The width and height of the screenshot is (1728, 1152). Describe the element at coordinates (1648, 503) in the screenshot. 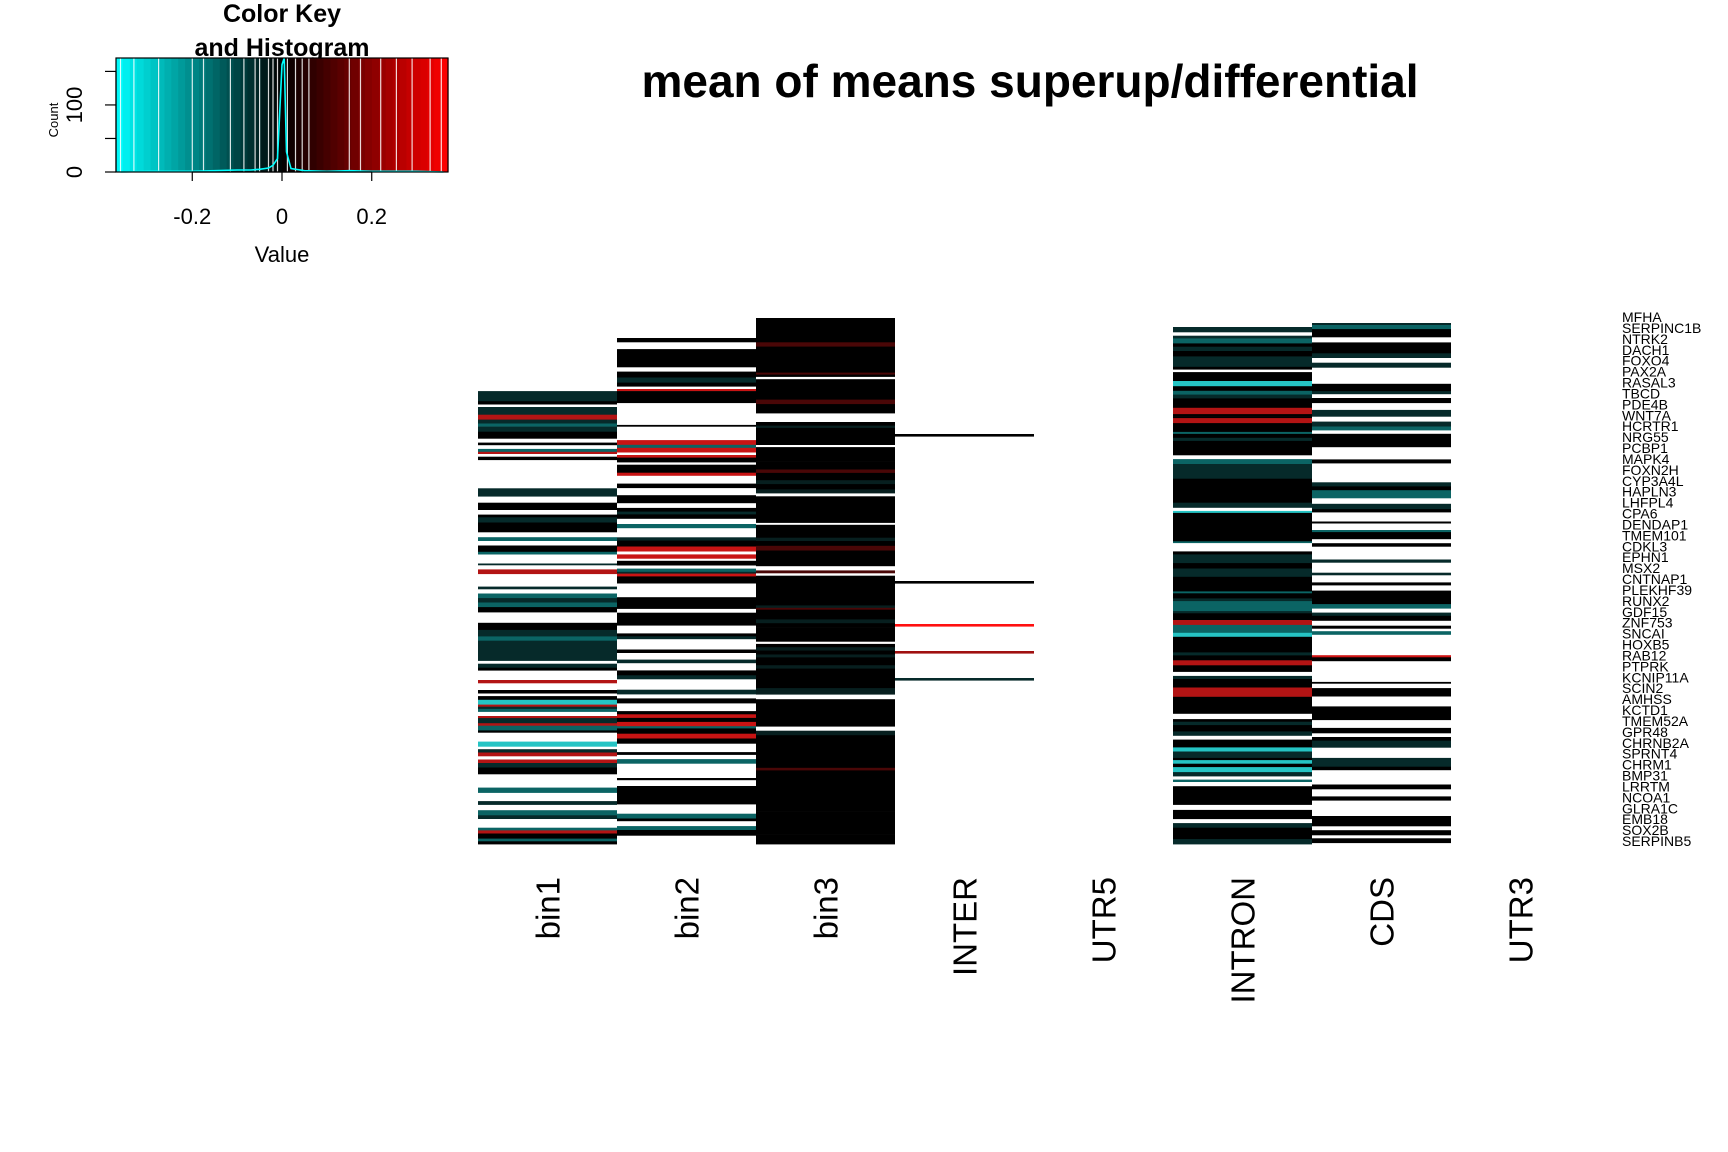

I see `row-label: LHFPL4` at that location.